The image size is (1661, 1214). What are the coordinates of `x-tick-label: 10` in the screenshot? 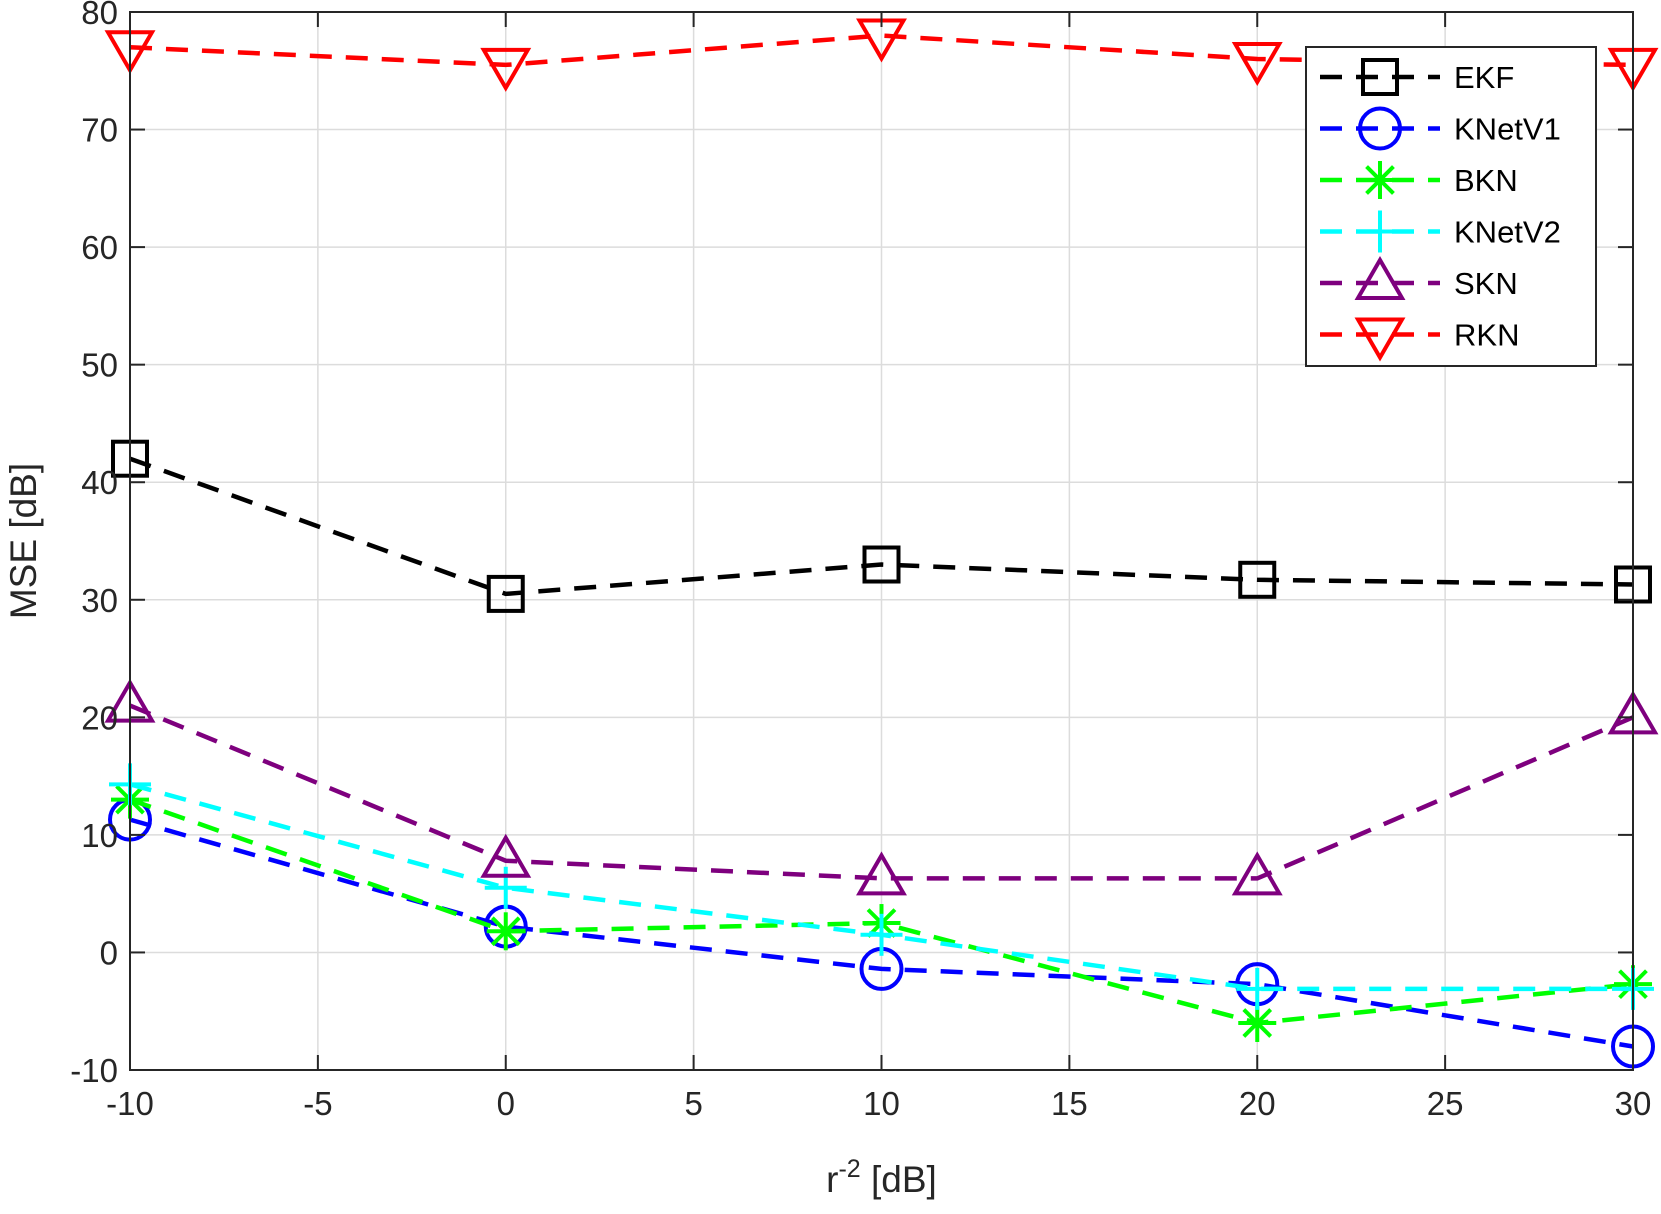 It's located at (881, 1103).